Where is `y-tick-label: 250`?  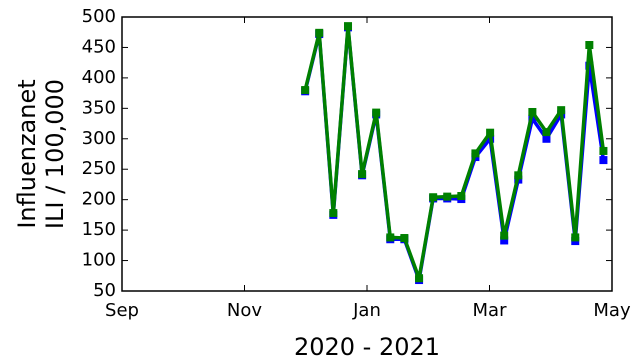
y-tick-label: 250 is located at coordinates (99, 168).